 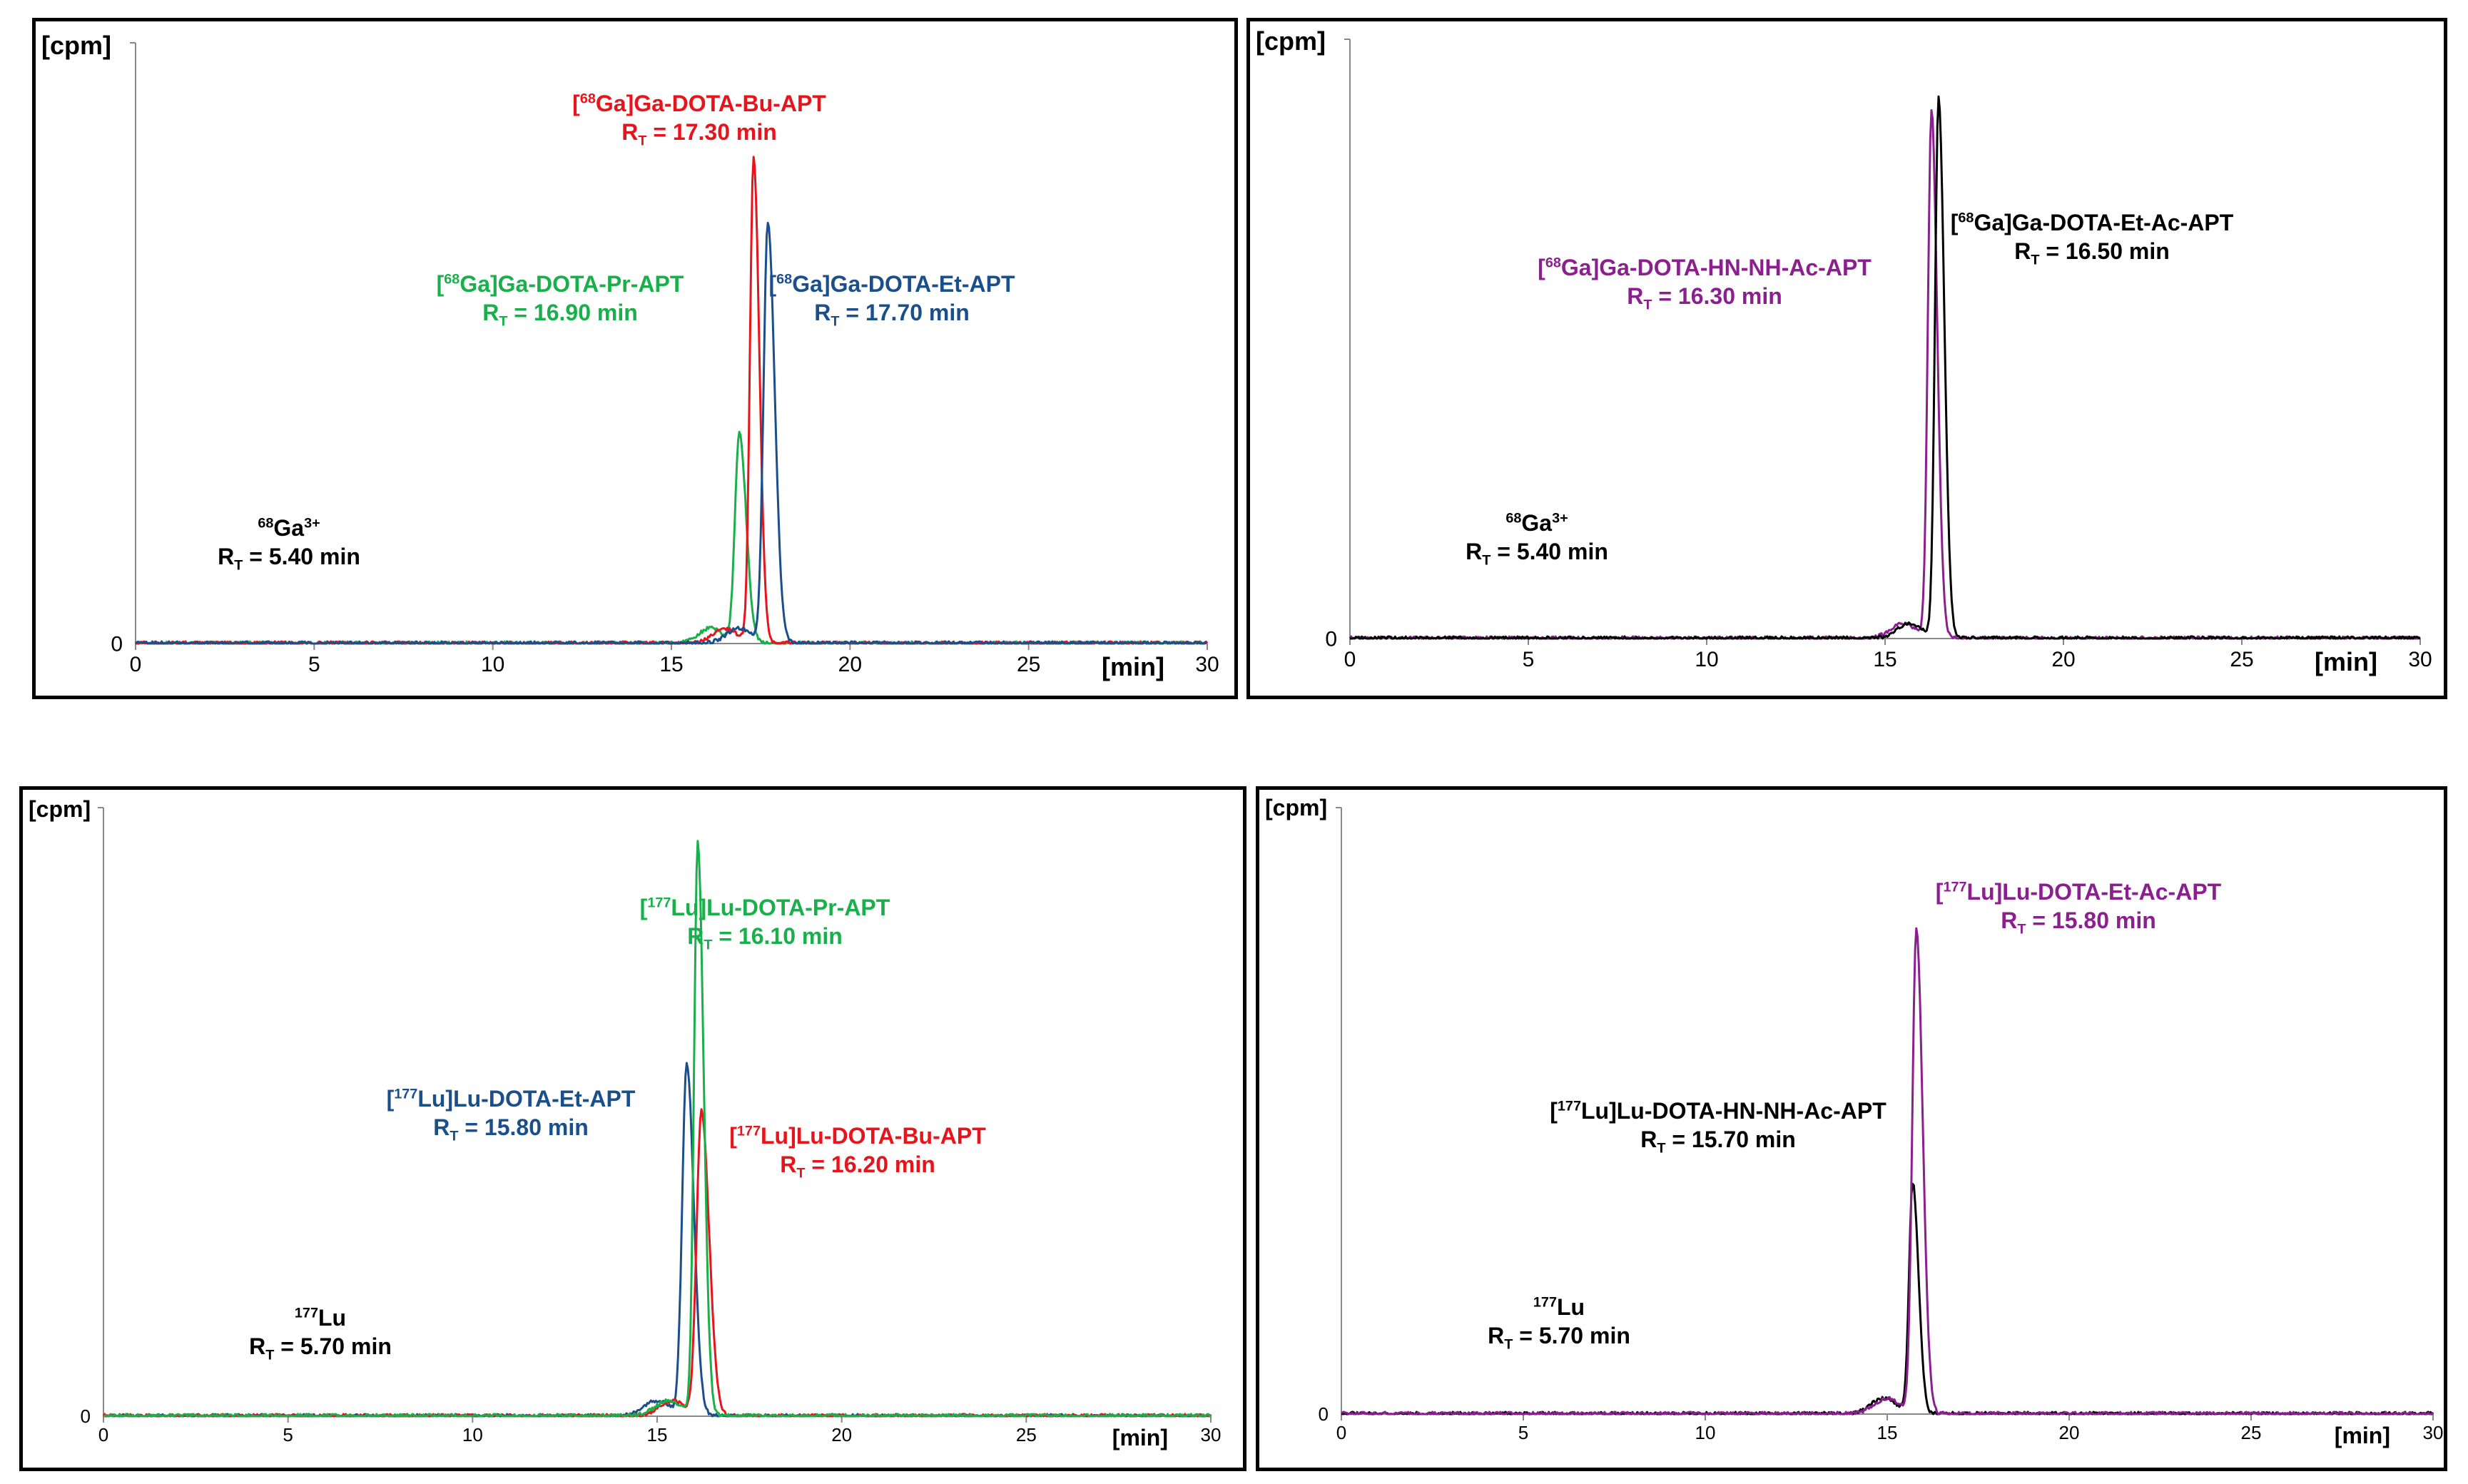 I want to click on peak-annotation-name: [177Lu]Lu-DOTA-Et-APT, so click(x=511, y=1099).